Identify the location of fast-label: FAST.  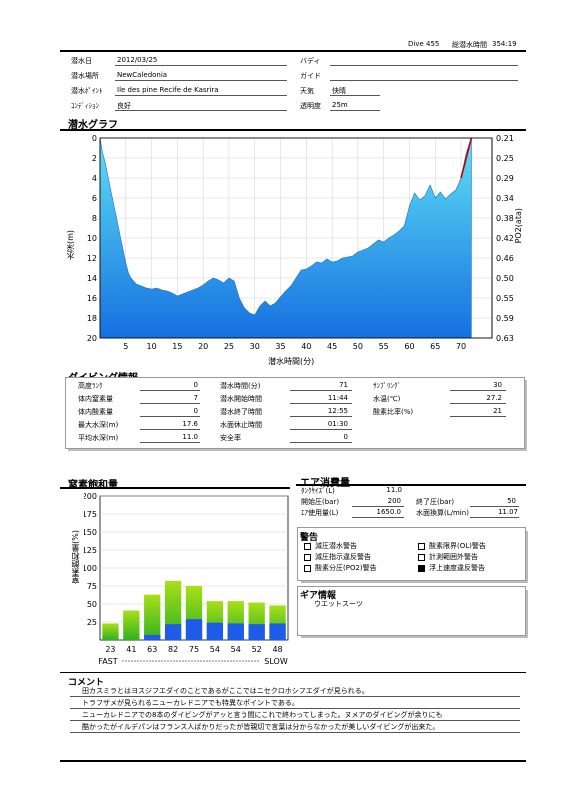
(107, 661).